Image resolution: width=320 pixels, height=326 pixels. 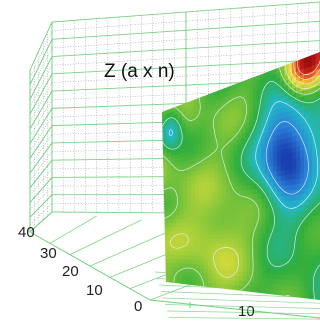 I want to click on back-grid-hline, so click(x=185, y=149).